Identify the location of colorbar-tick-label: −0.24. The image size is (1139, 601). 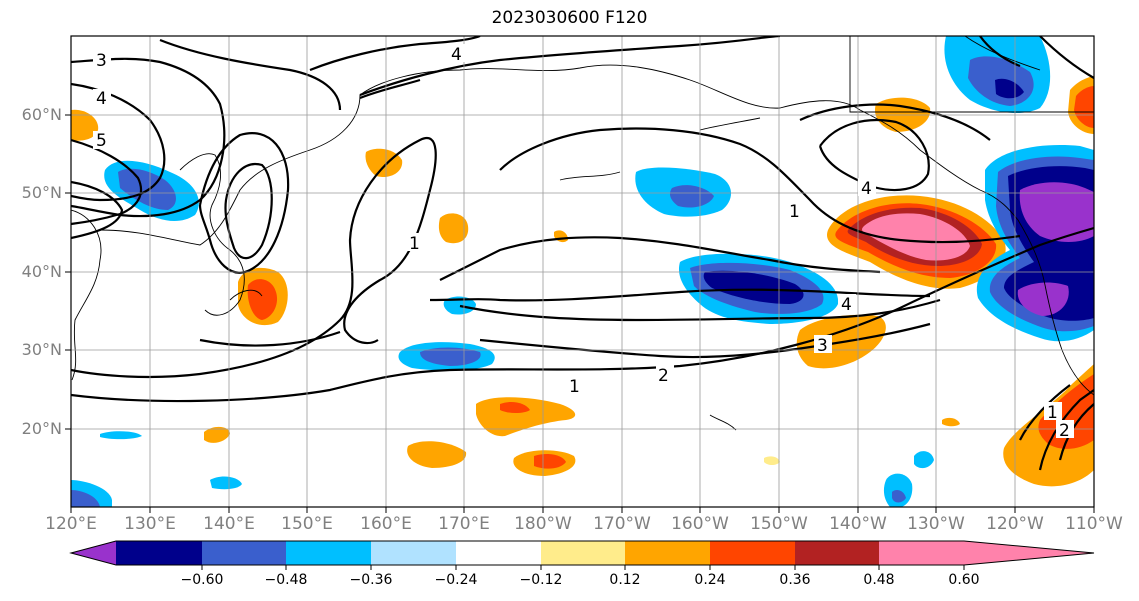
(456, 580).